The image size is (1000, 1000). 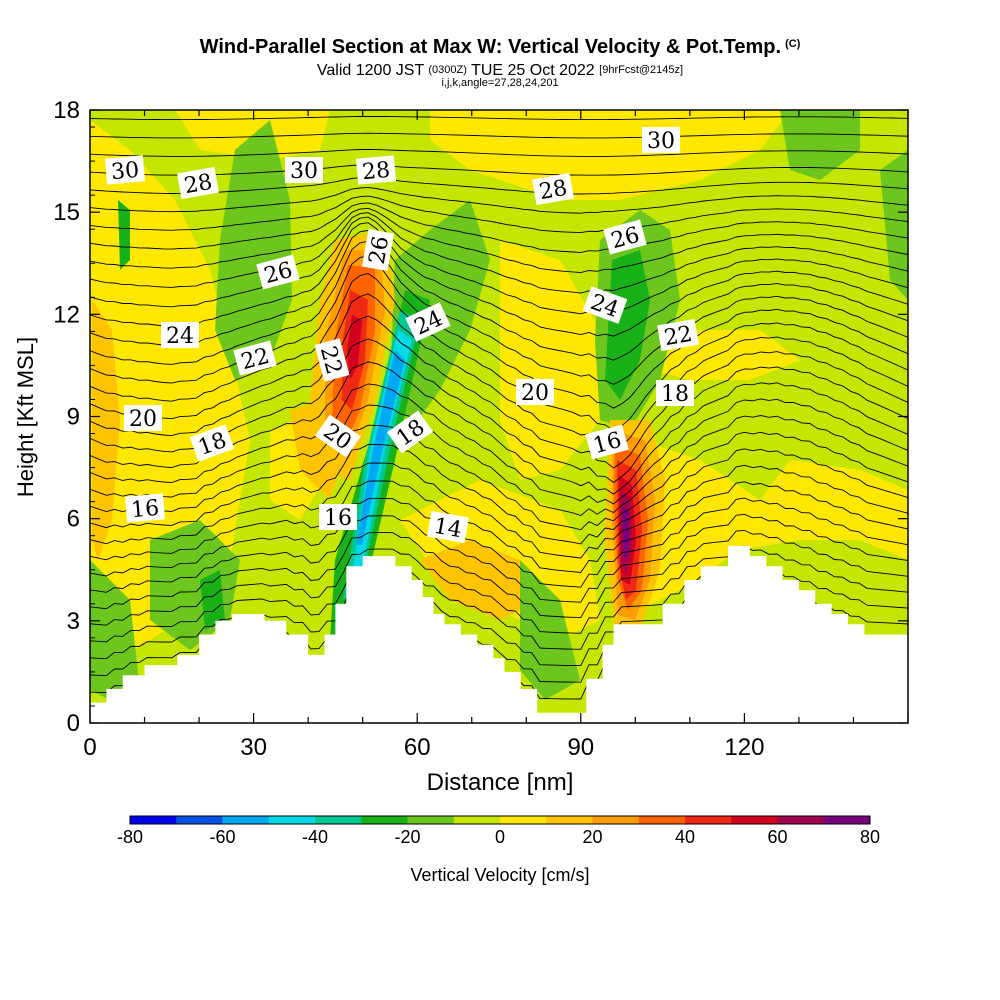 What do you see at coordinates (675, 394) in the screenshot?
I see `theta-label-text: 18` at bounding box center [675, 394].